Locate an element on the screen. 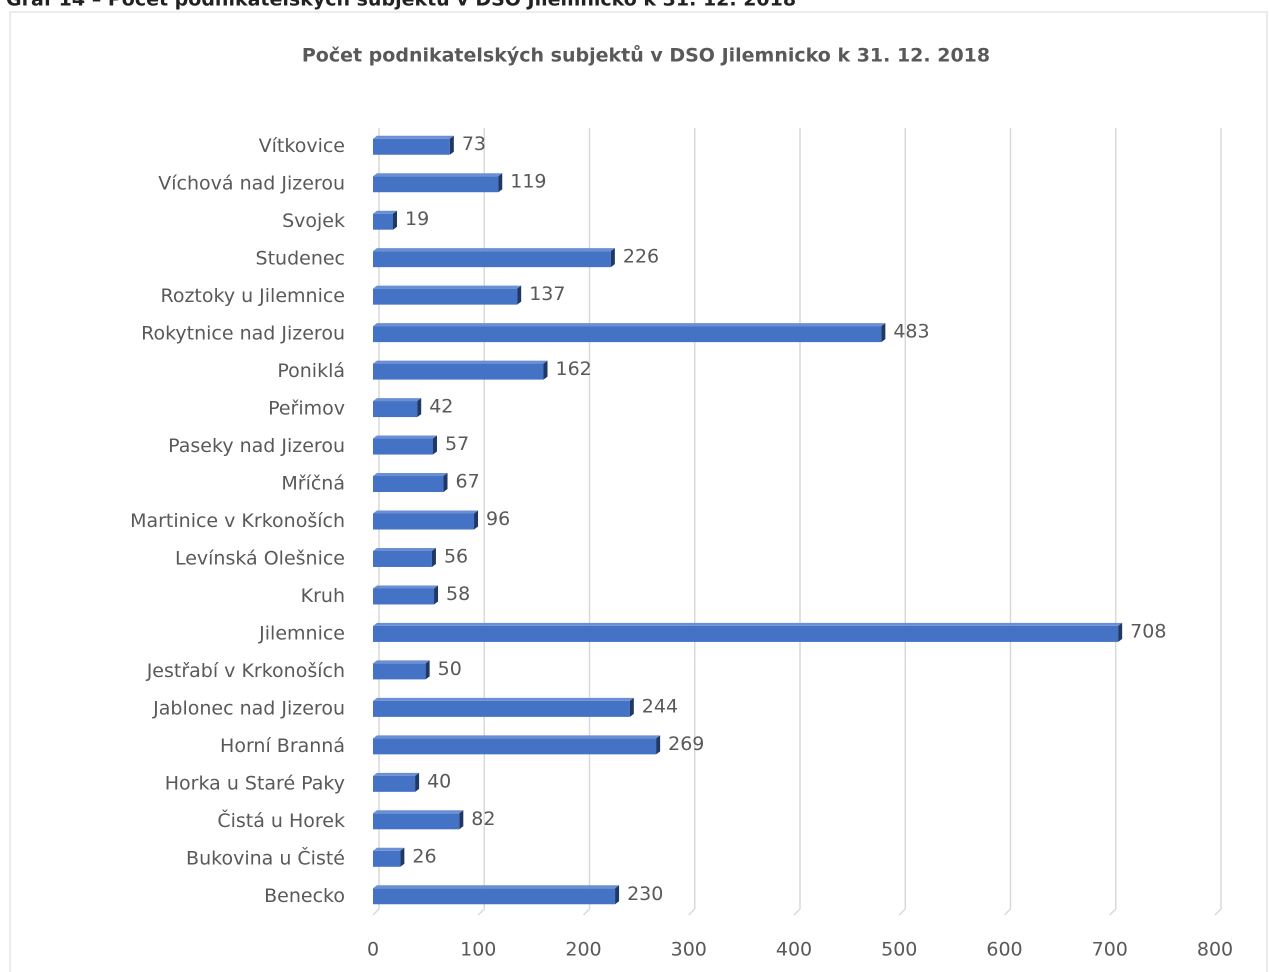  data-label: 244 is located at coordinates (660, 706).